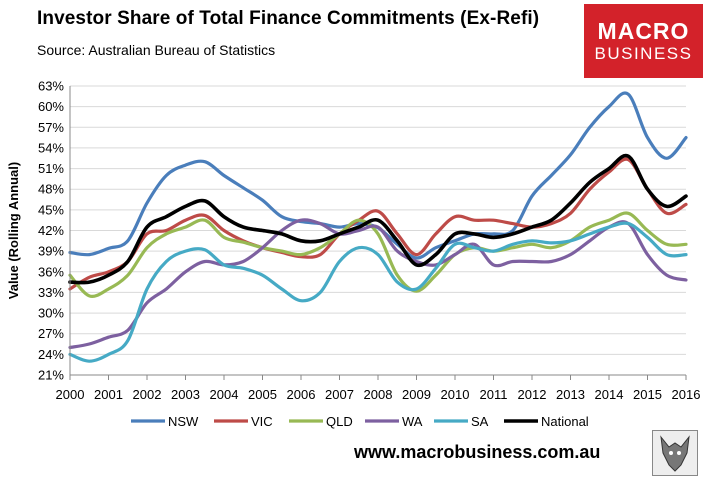  I want to click on x-tick-label: 2010, so click(455, 394).